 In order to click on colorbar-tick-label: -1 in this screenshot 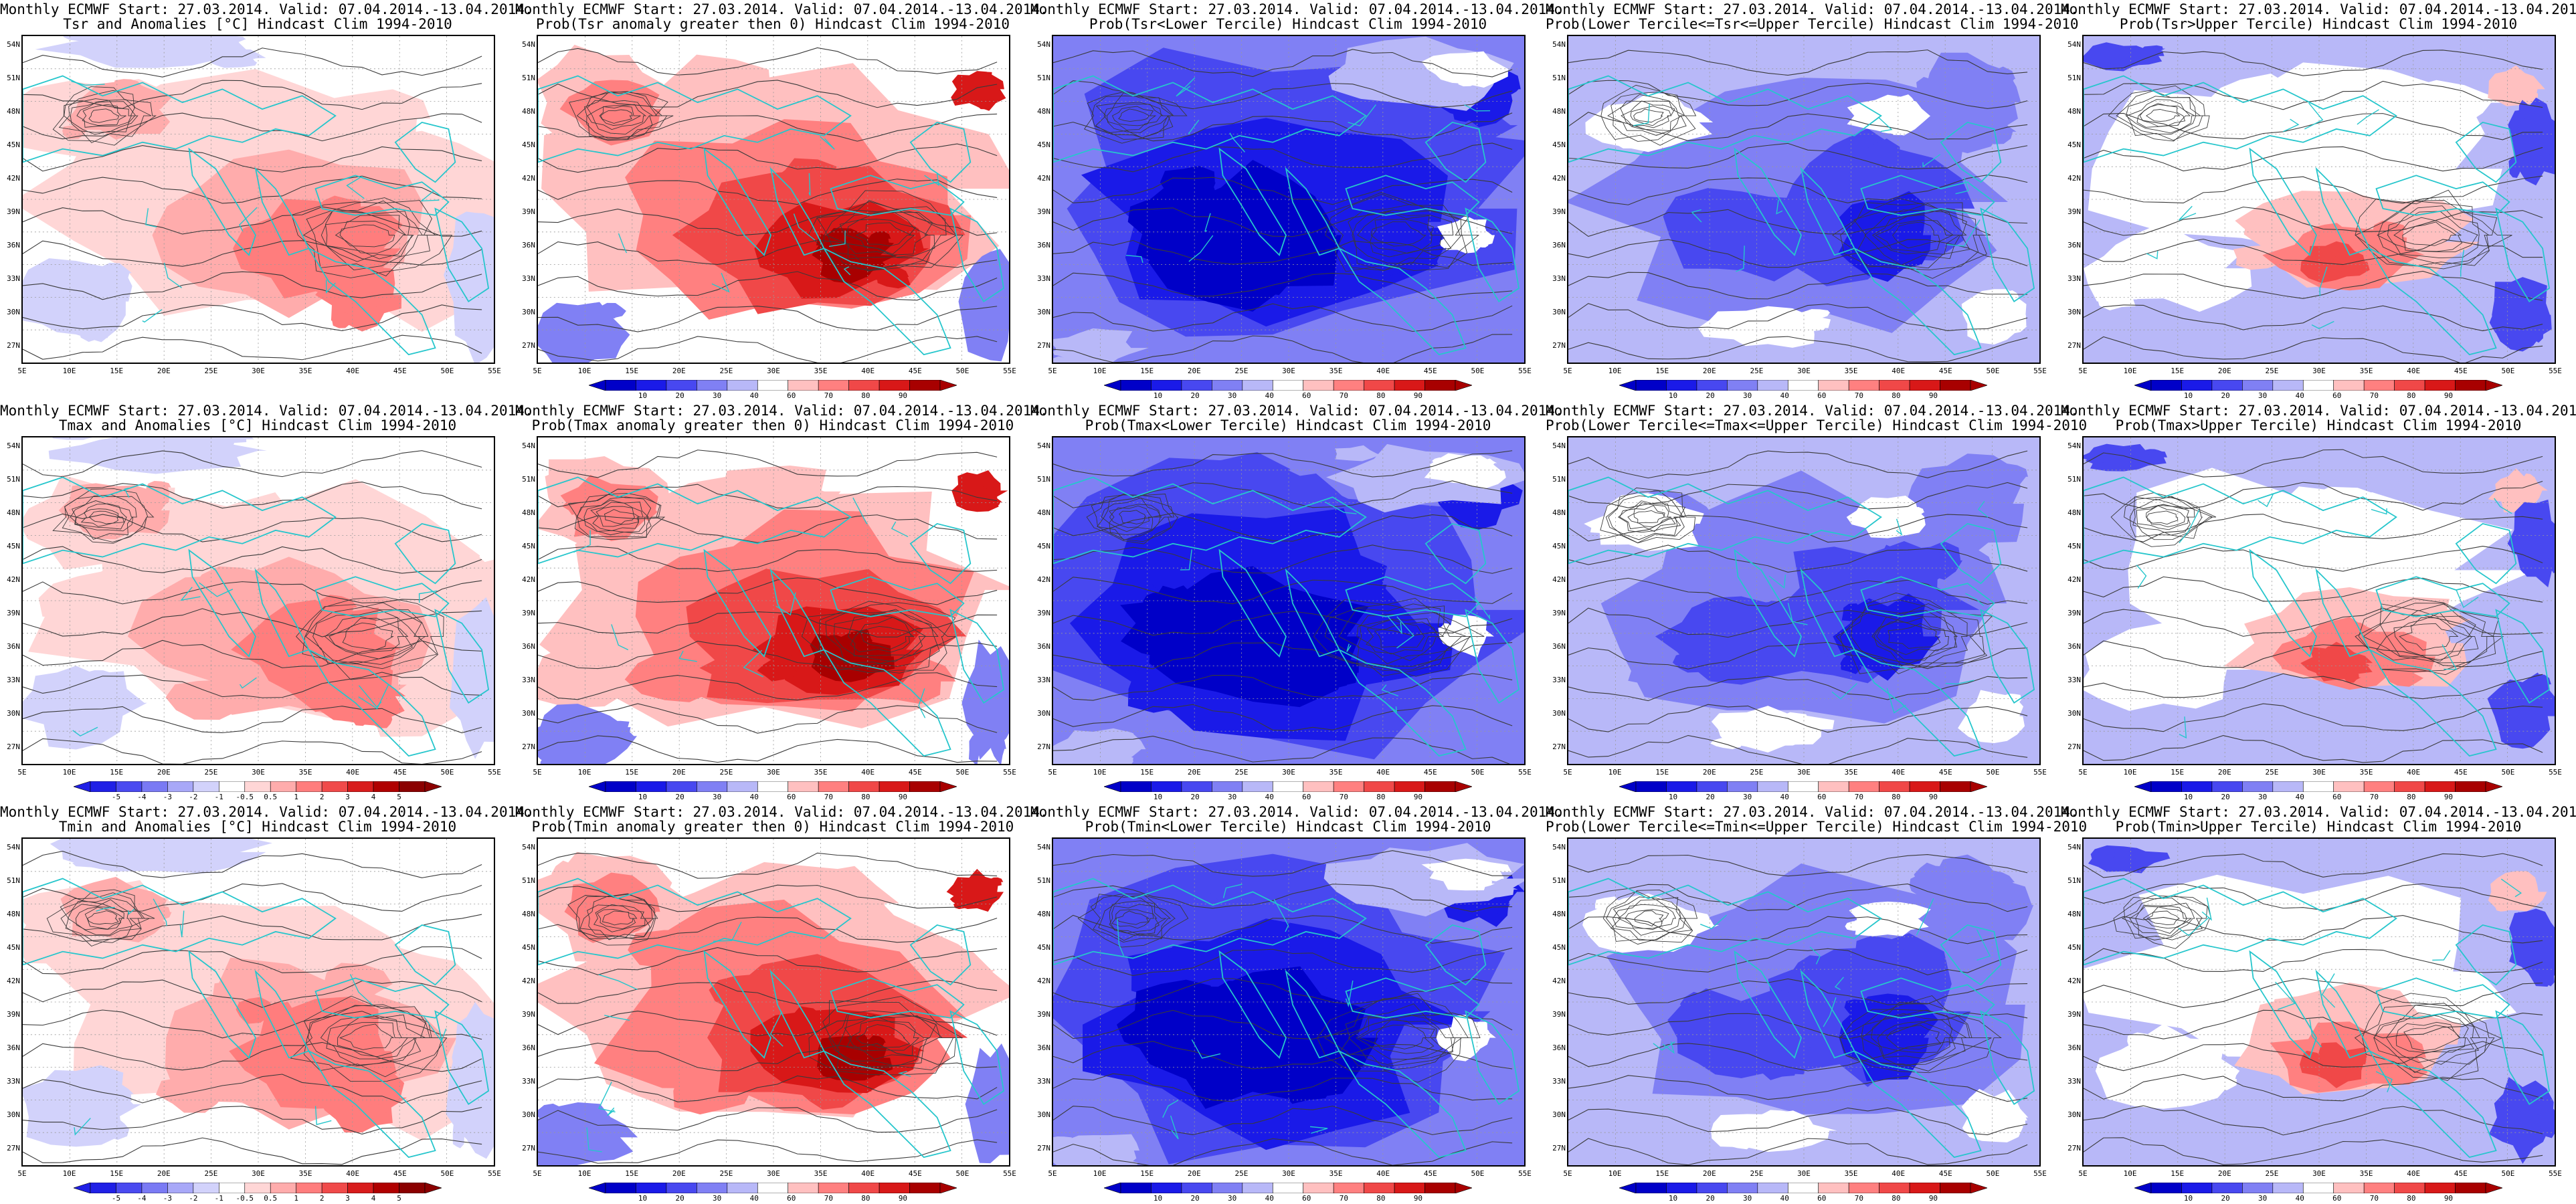, I will do `click(218, 797)`.